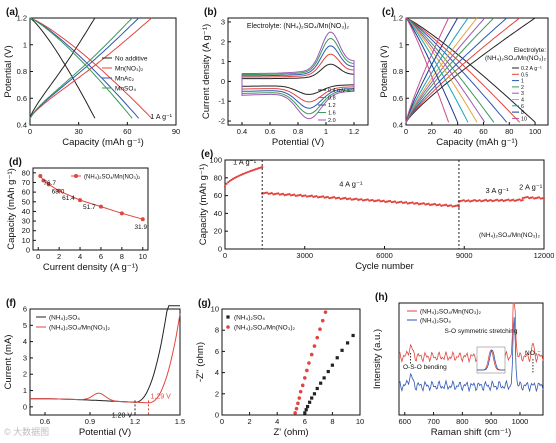 The image size is (556, 443). I want to click on y-tick-label: 0.8, so click(22, 71).